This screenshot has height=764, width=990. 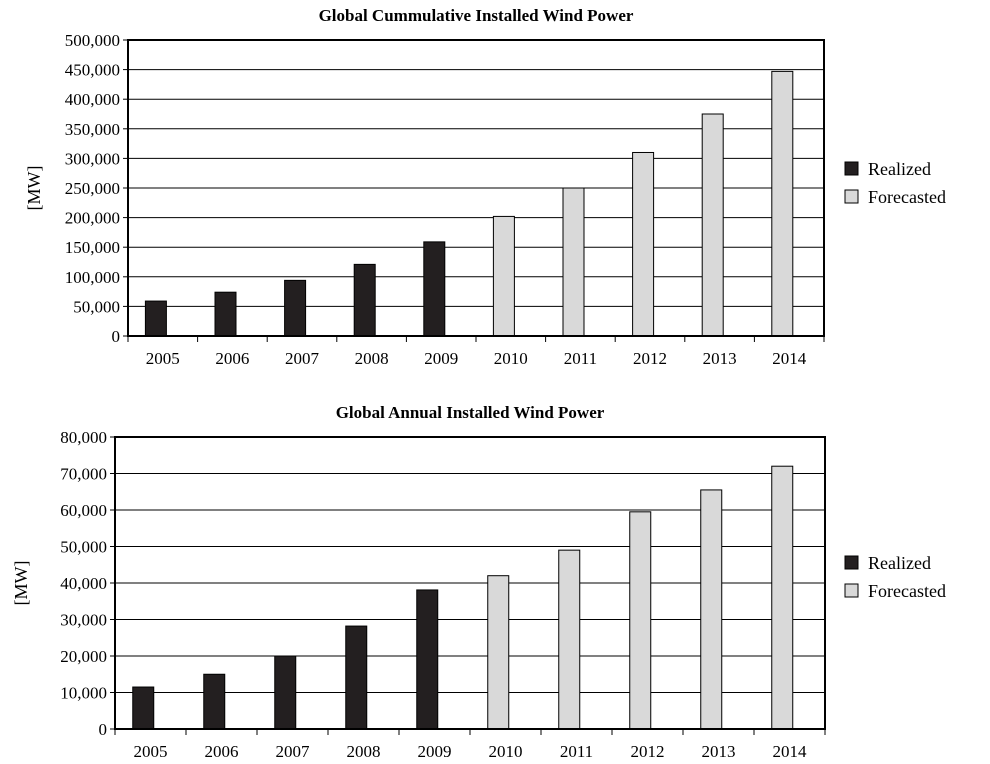 I want to click on chart-title: Global Cummulative Installed Wind Power, so click(x=476, y=15).